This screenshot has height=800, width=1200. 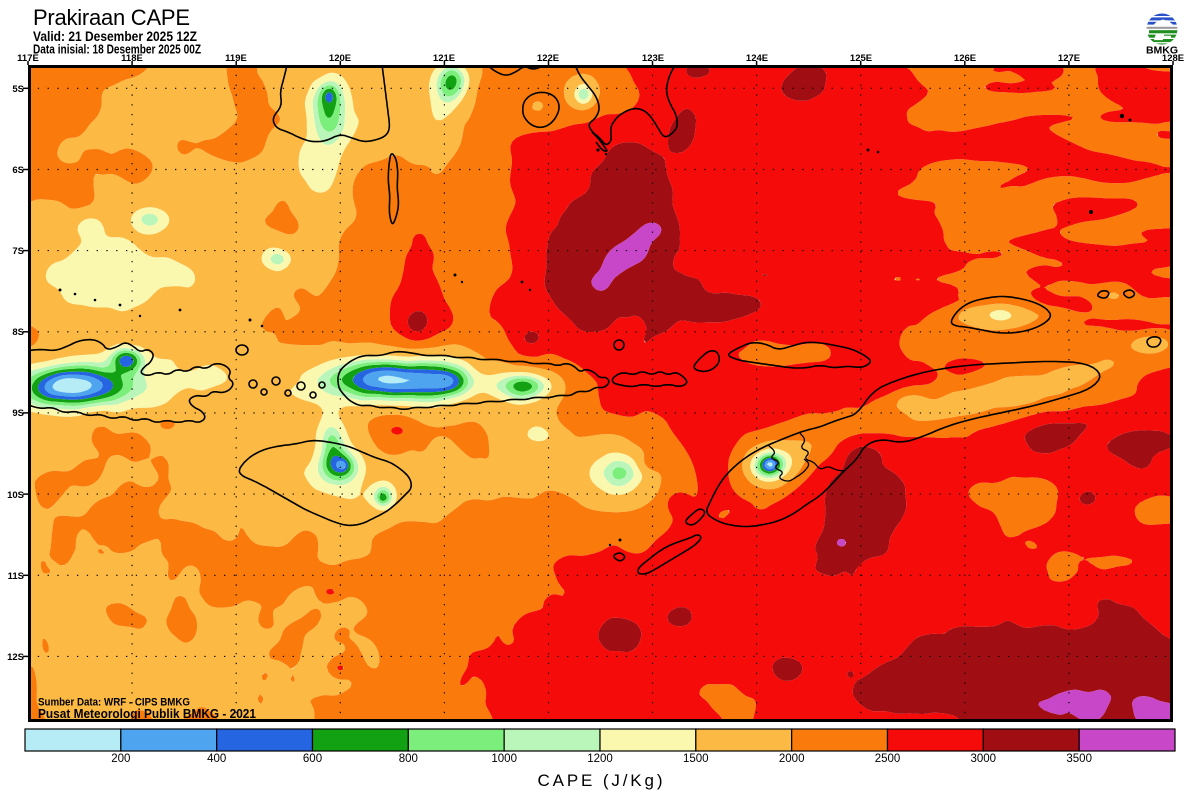 I want to click on svg-text:Pusat Meteorologi Publik BMKG: Pusat Meteorologi Publik BMKG - 2021, so click(x=147, y=714).